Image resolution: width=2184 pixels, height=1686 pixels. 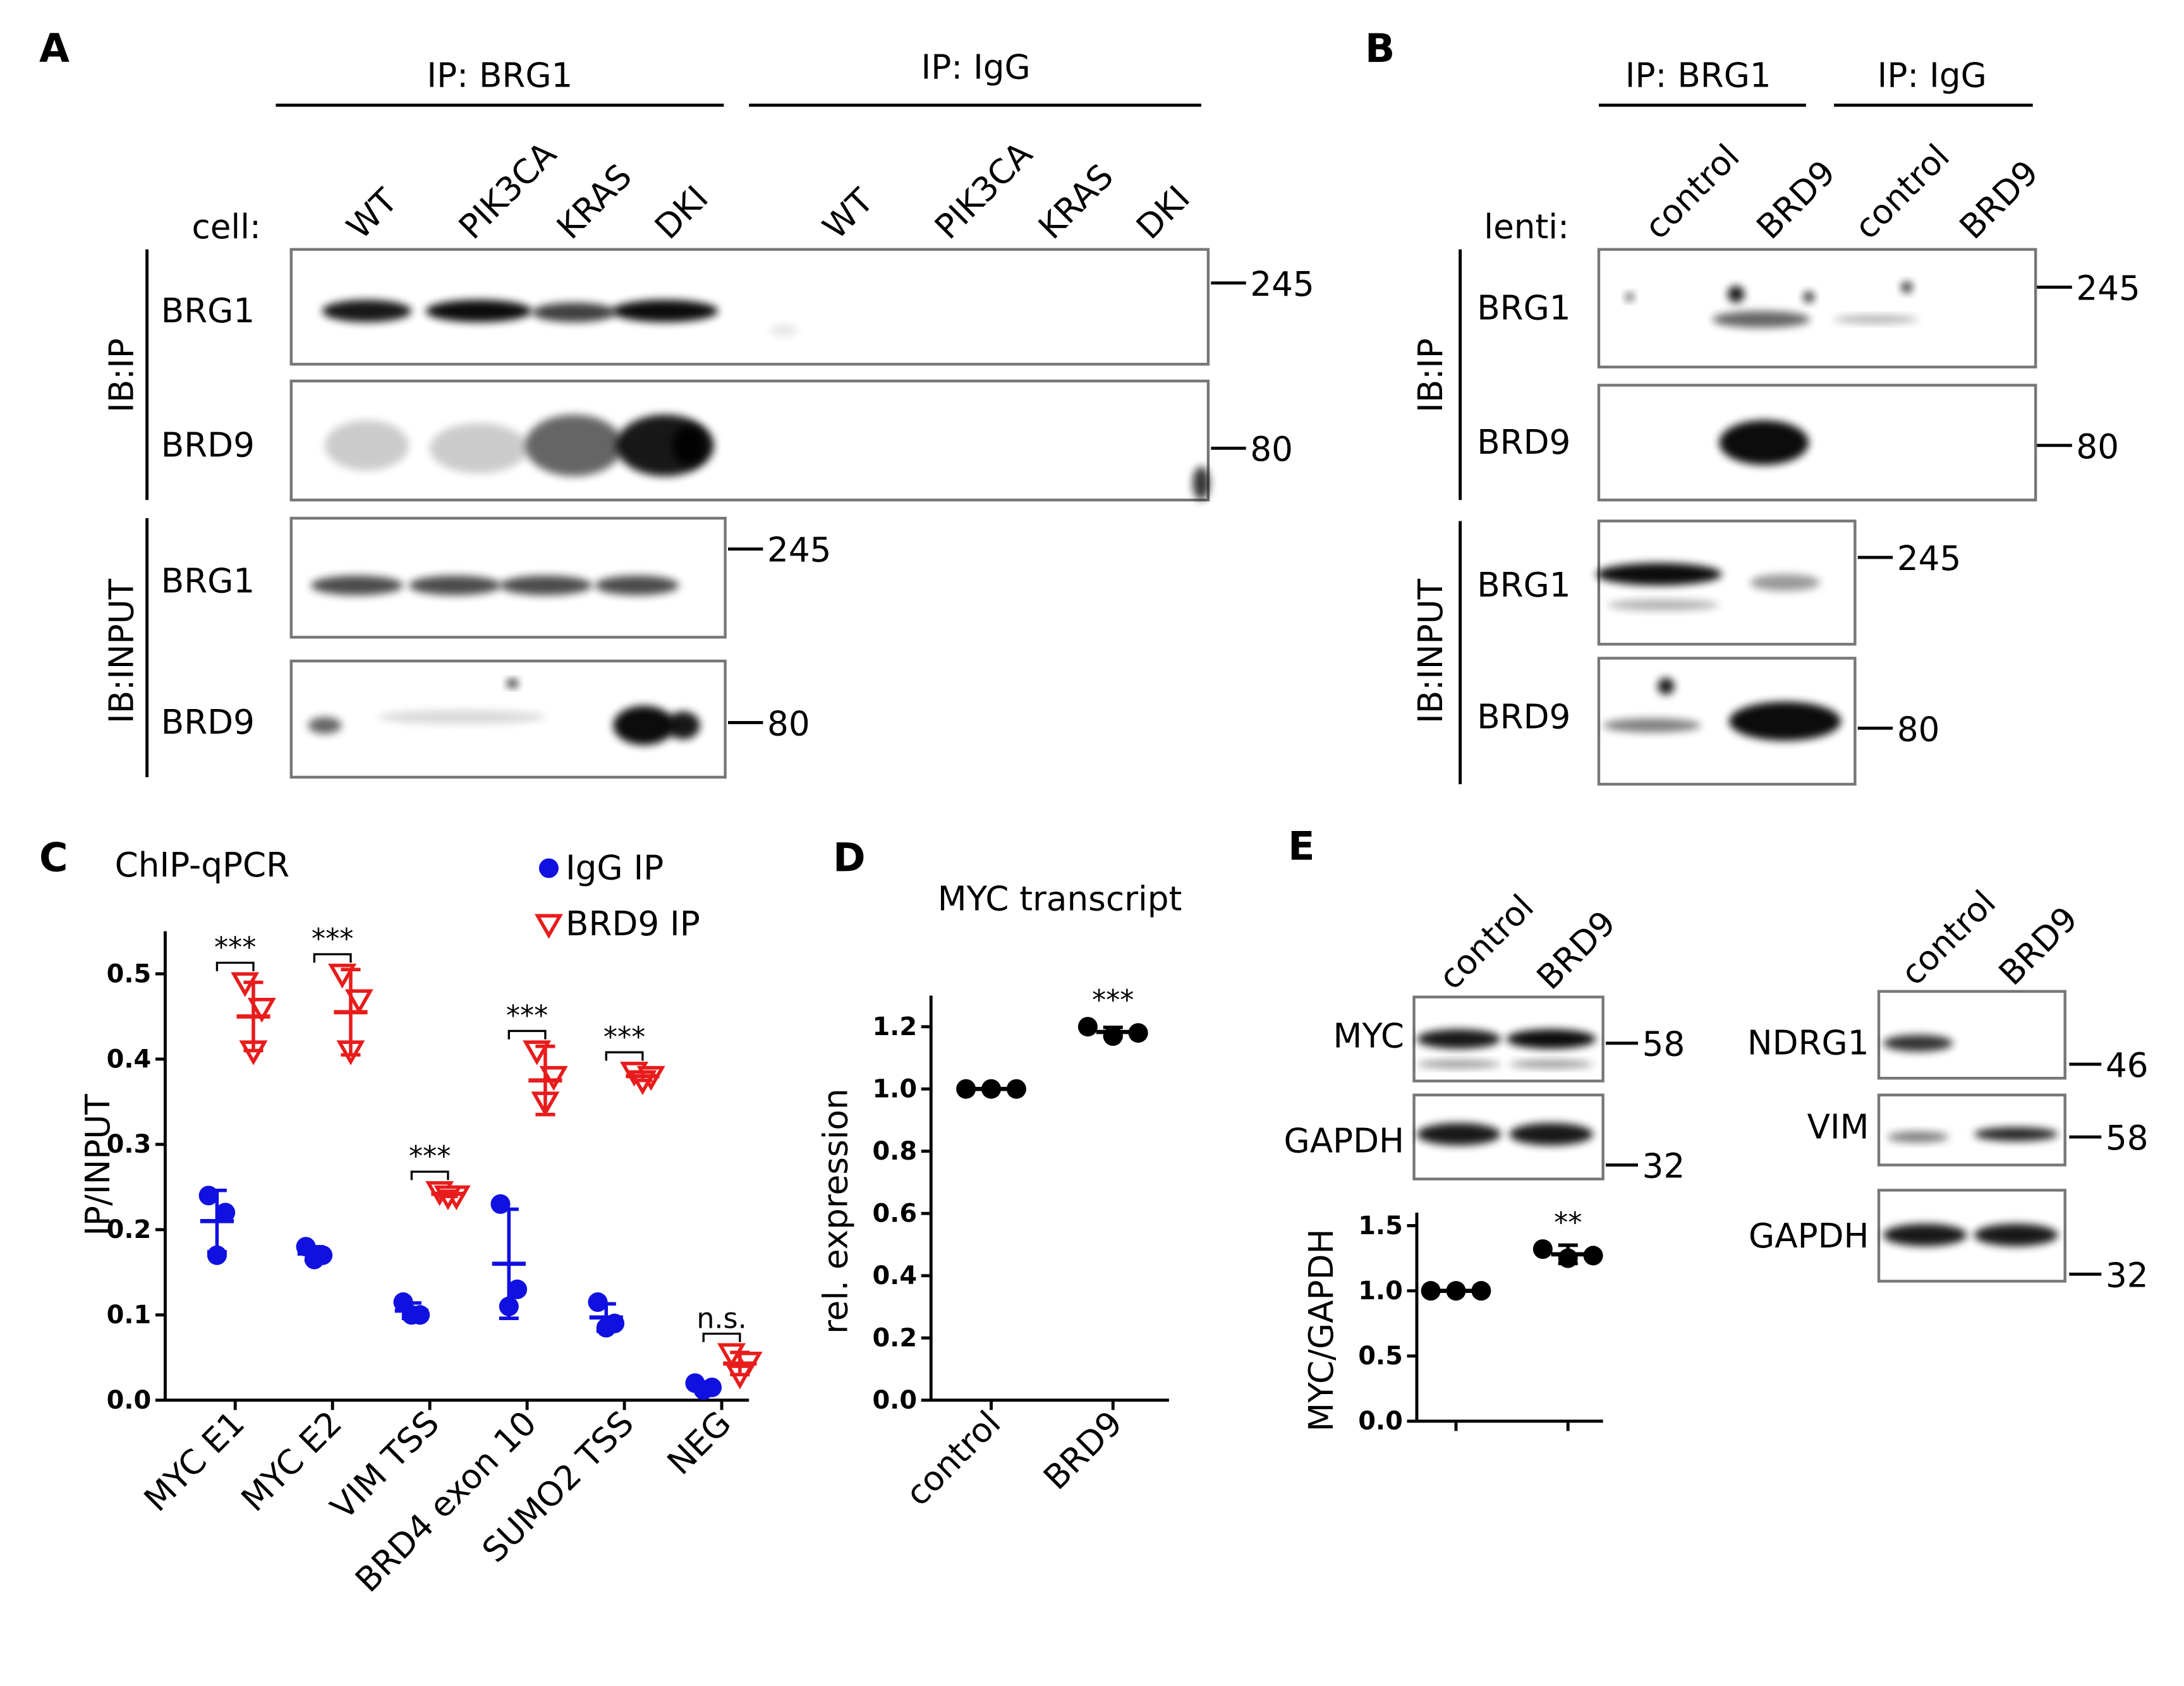 What do you see at coordinates (129, 1059) in the screenshot?
I see `y-tick-label: 0.4` at bounding box center [129, 1059].